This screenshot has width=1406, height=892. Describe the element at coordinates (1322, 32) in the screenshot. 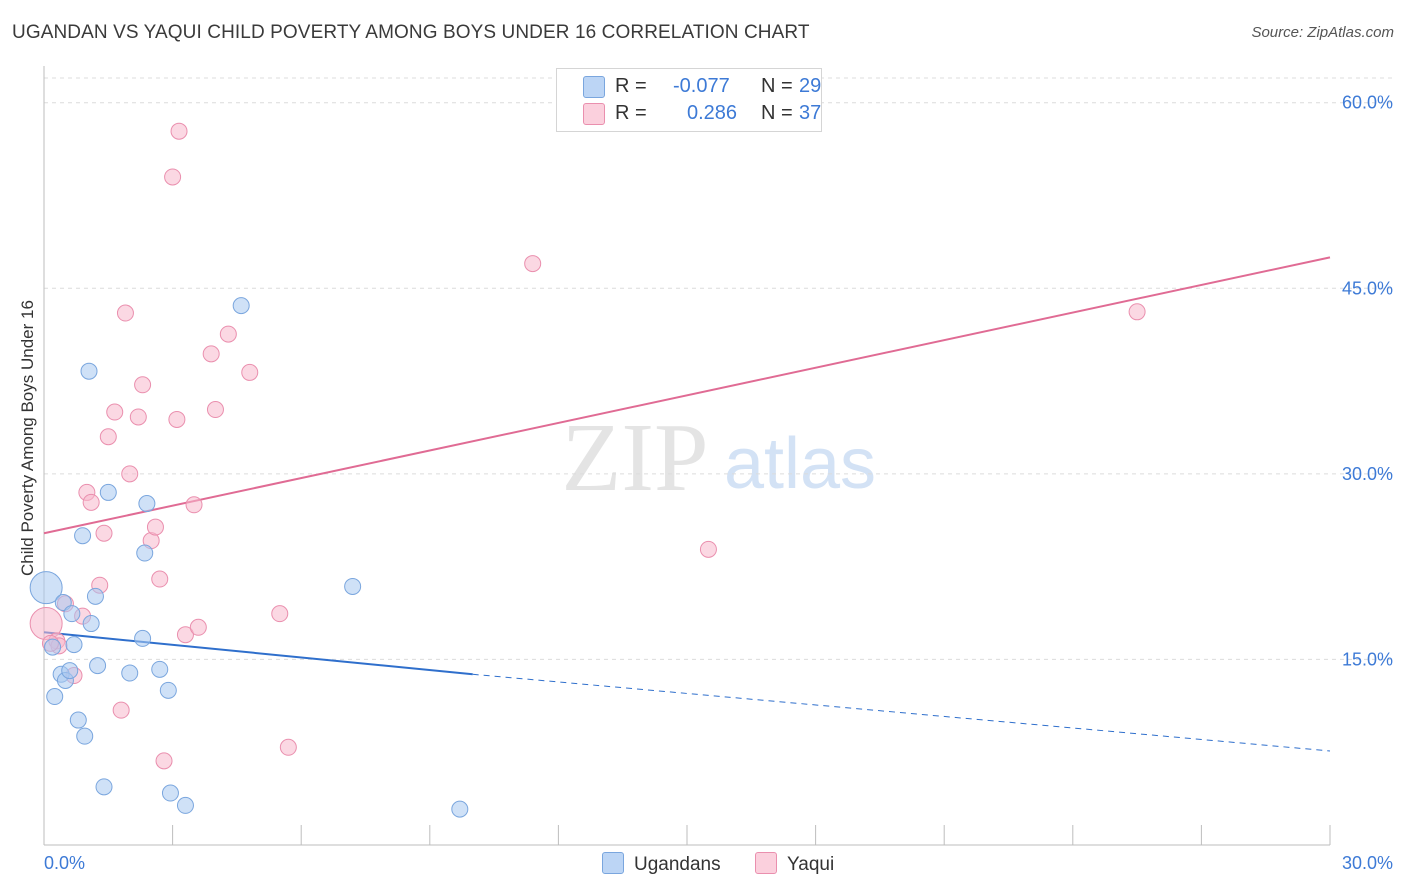

I see `source-label: Source: ZipAtlas.com` at that location.